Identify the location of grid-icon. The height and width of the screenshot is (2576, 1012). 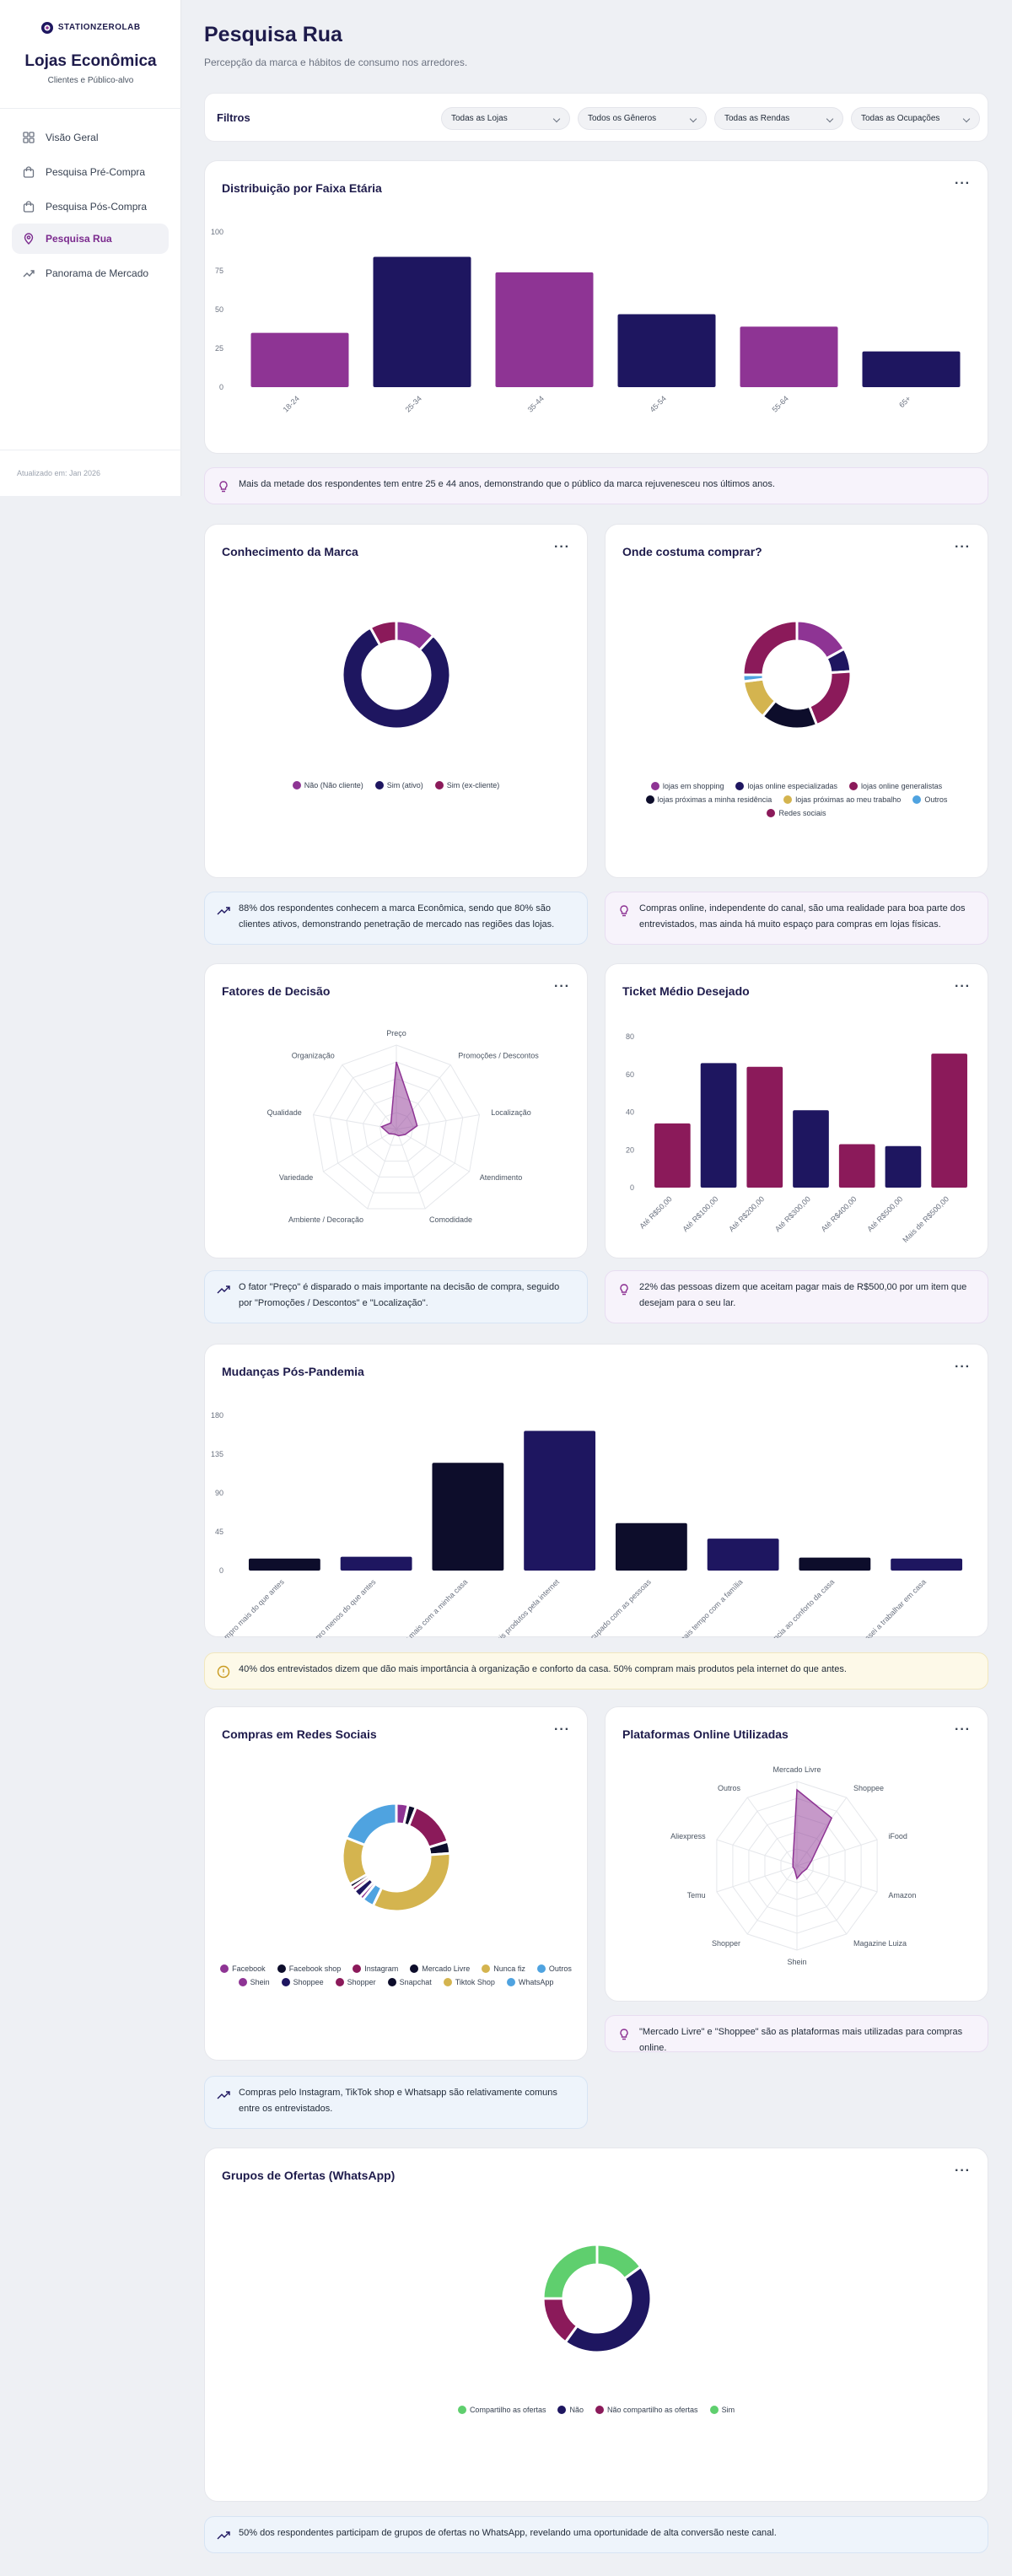
(28, 138).